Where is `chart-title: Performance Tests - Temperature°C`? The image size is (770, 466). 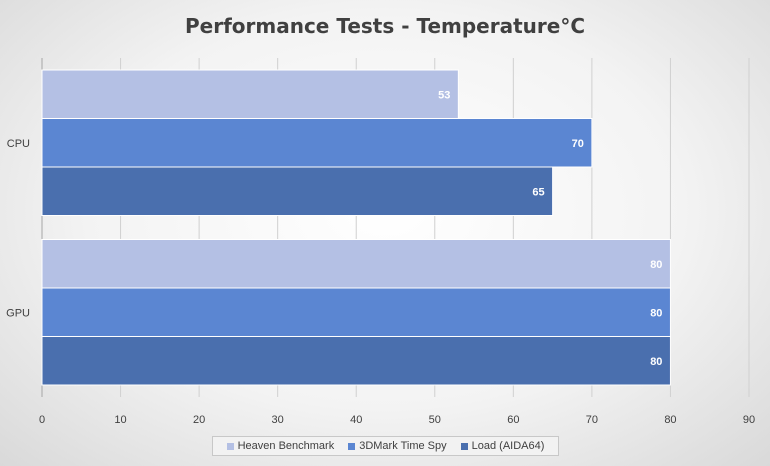 chart-title: Performance Tests - Temperature°C is located at coordinates (385, 26).